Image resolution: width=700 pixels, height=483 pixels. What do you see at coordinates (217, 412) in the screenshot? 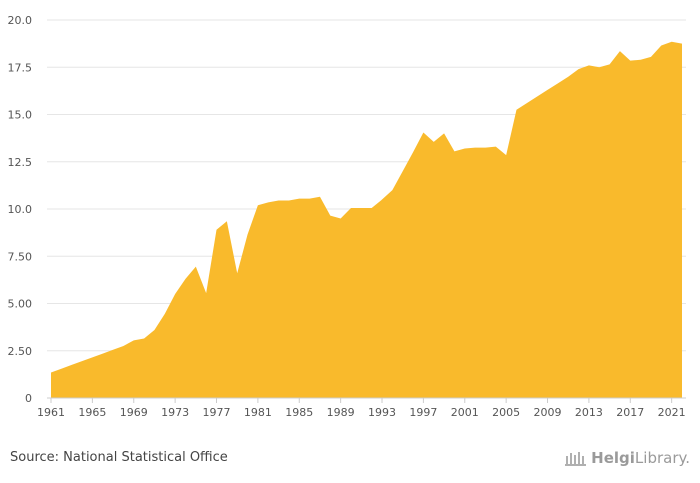
I see `x-tick-label: 1977` at bounding box center [217, 412].